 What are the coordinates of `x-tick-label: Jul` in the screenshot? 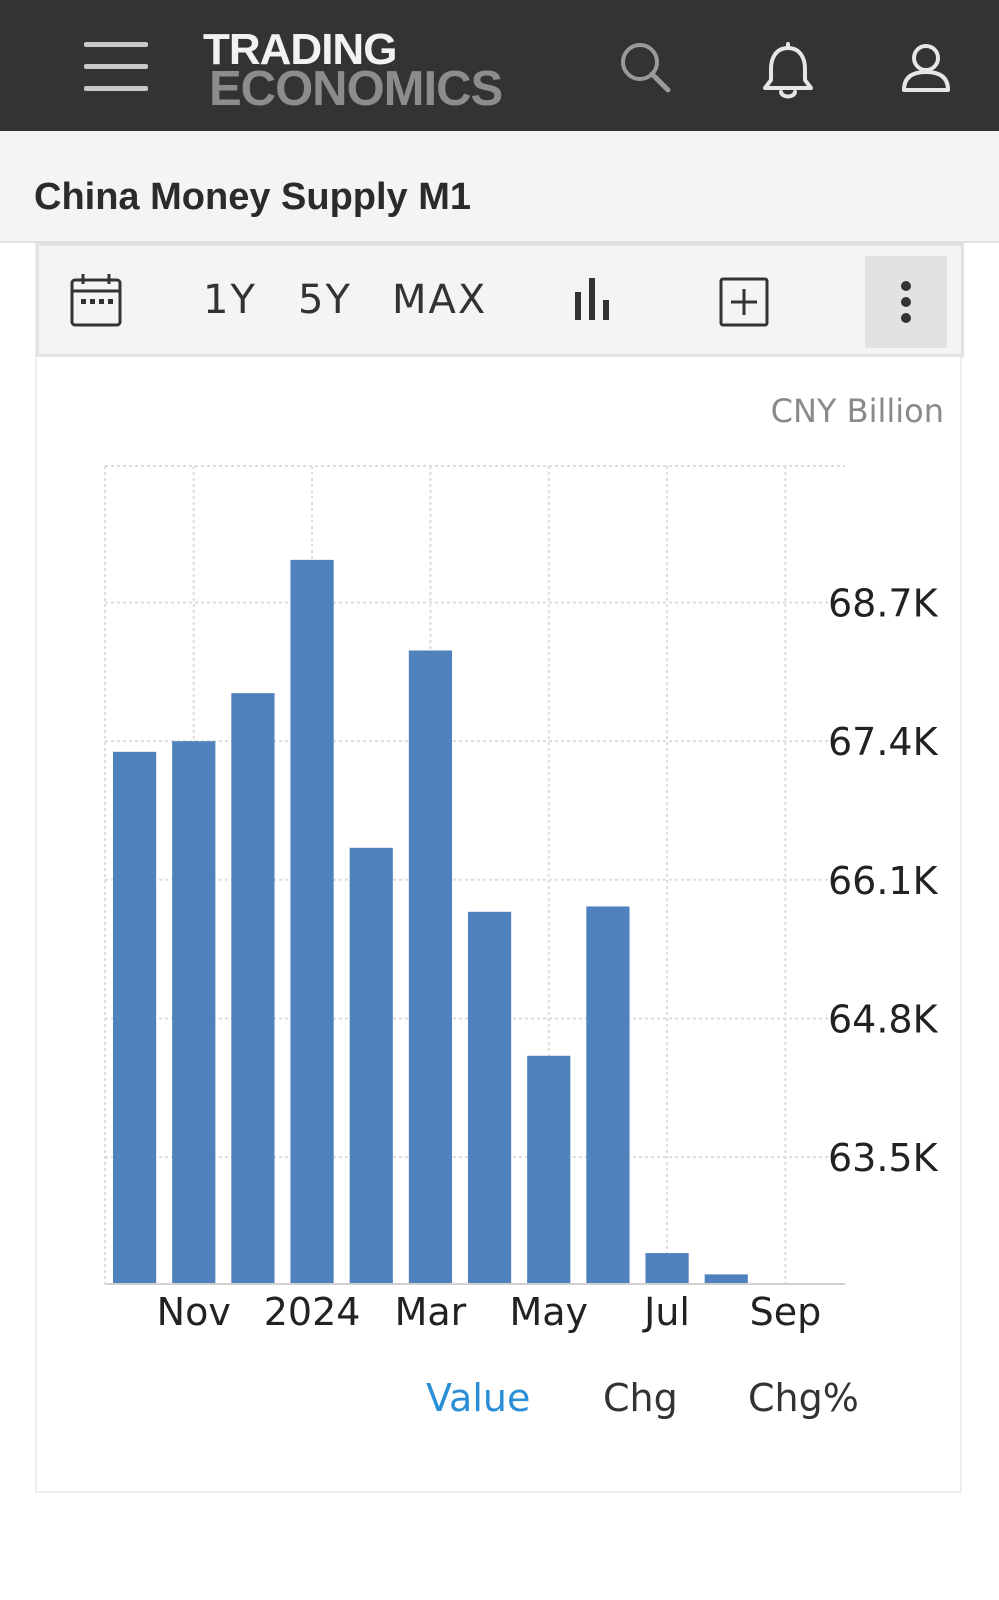 It's located at (666, 1312).